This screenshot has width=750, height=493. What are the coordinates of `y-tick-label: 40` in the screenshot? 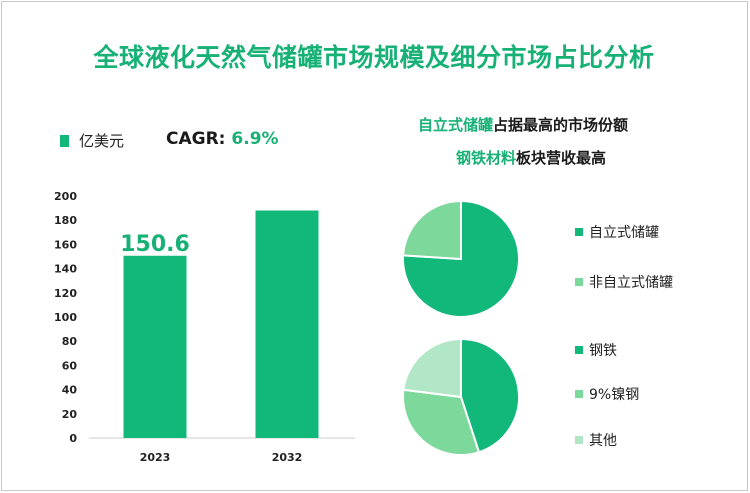 It's located at (70, 390).